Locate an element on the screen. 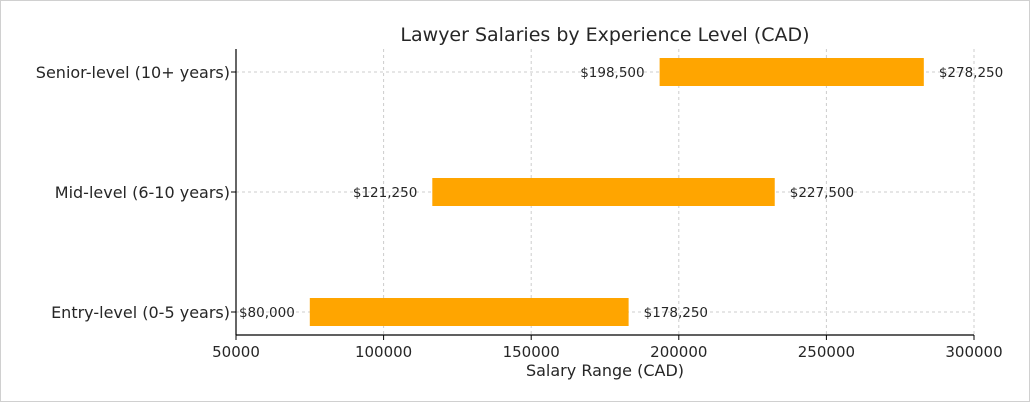 The height and width of the screenshot is (403, 1030). max-value-label: $278,250 is located at coordinates (971, 73).